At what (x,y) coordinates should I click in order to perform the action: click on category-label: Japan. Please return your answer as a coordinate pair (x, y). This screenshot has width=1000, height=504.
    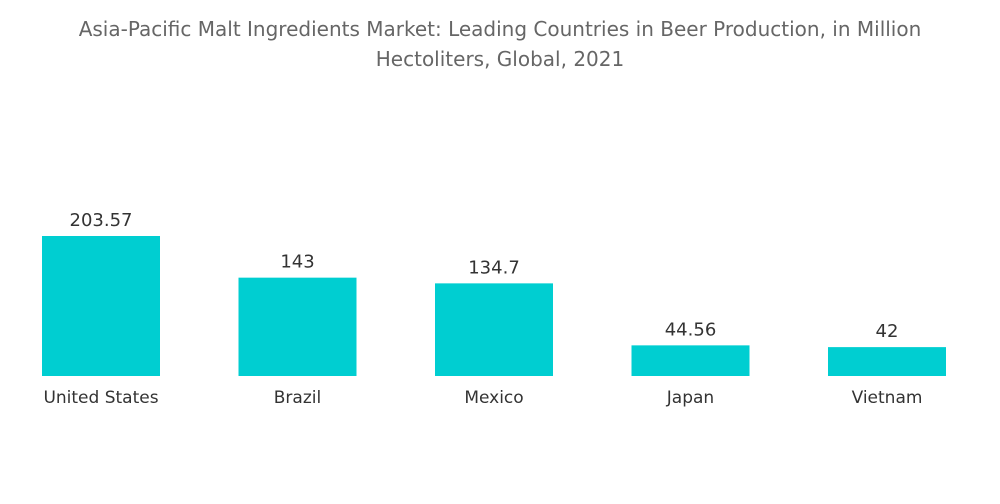
    Looking at the image, I should click on (690, 398).